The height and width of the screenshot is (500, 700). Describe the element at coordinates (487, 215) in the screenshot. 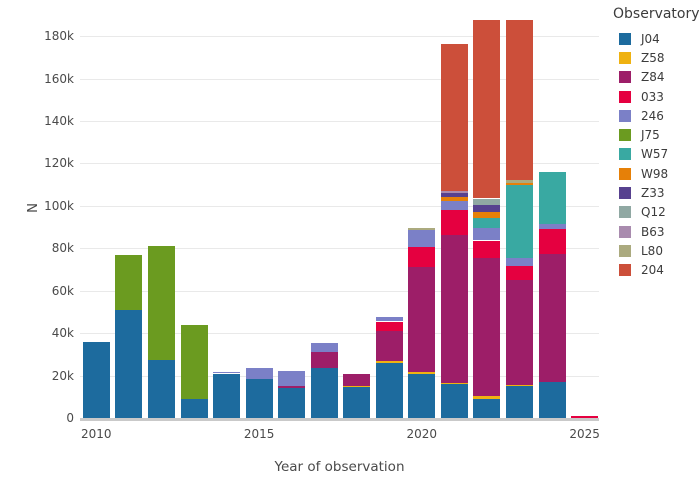

I see `bar-segment-2022-W98` at that location.